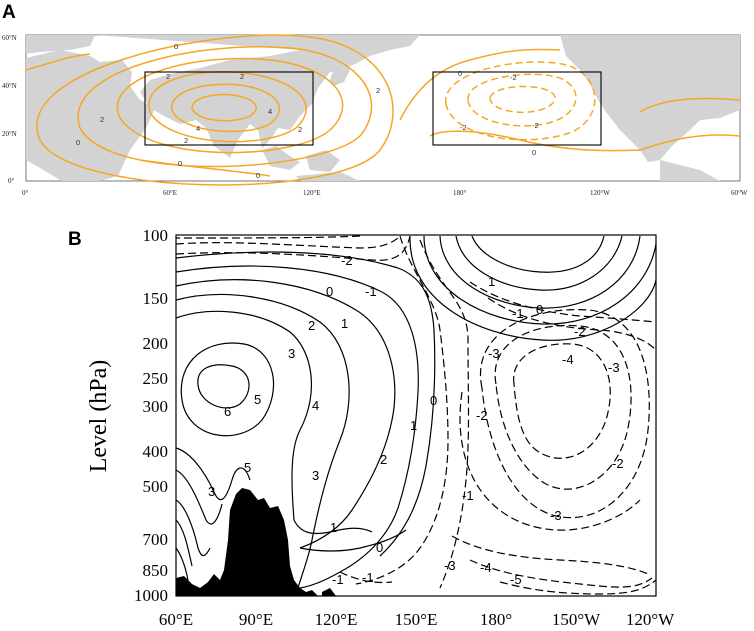 Image resolution: width=754 pixels, height=631 pixels. What do you see at coordinates (156, 486) in the screenshot?
I see `y-tick: 500` at bounding box center [156, 486].